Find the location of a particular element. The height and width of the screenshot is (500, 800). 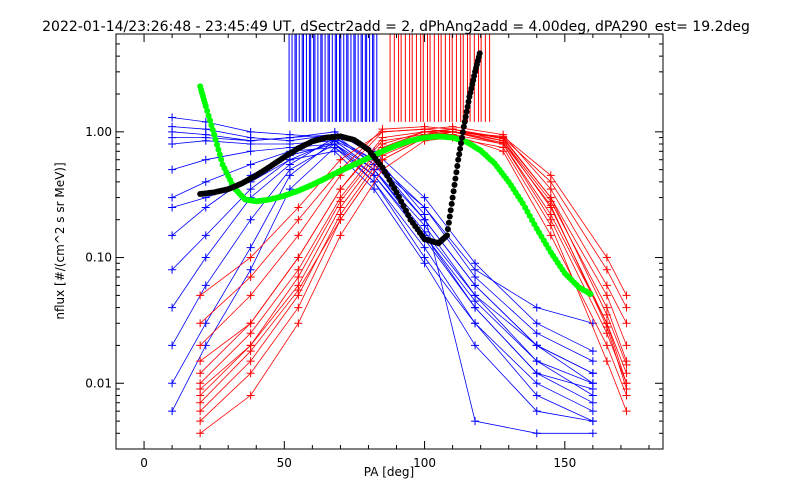

x-tick-label: 100 is located at coordinates (424, 463).